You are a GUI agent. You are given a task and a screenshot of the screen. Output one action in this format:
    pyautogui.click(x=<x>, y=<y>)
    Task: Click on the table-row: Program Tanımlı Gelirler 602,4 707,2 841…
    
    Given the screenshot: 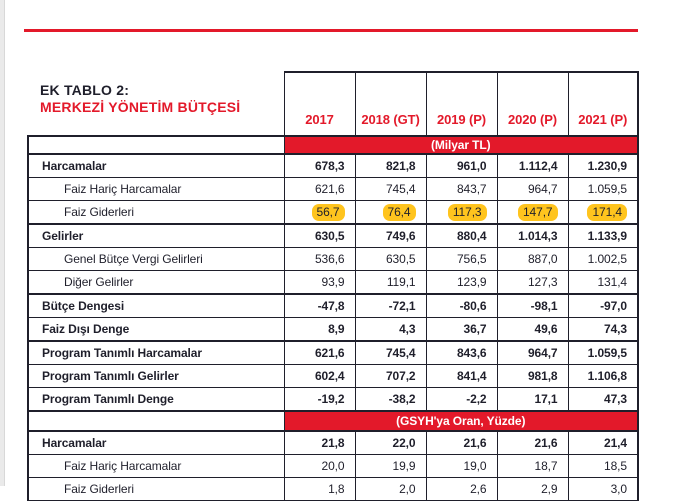 What is the action you would take?
    pyautogui.click(x=333, y=376)
    